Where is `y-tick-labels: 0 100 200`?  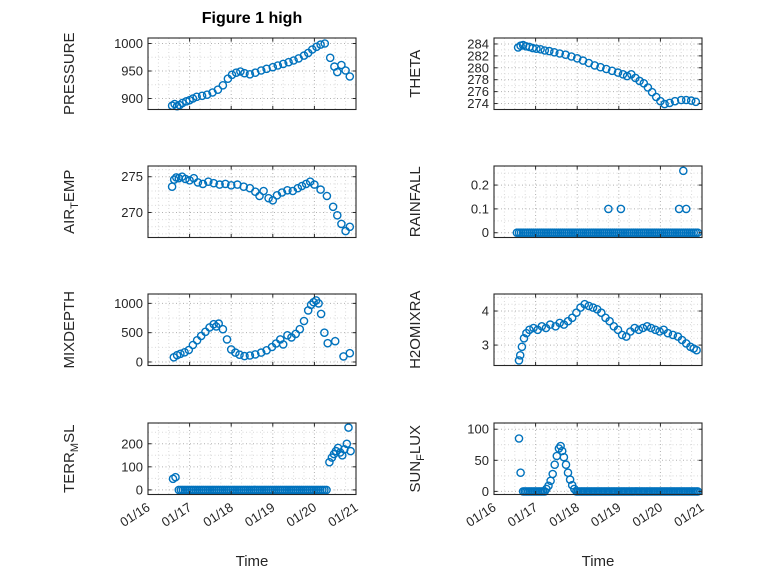 y-tick-labels: 0 100 200 is located at coordinates (132, 466).